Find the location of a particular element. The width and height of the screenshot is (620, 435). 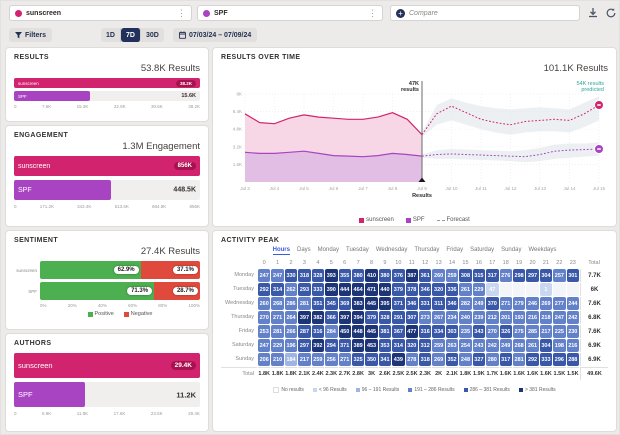

heatmap-cell: 378 is located at coordinates (411, 289).